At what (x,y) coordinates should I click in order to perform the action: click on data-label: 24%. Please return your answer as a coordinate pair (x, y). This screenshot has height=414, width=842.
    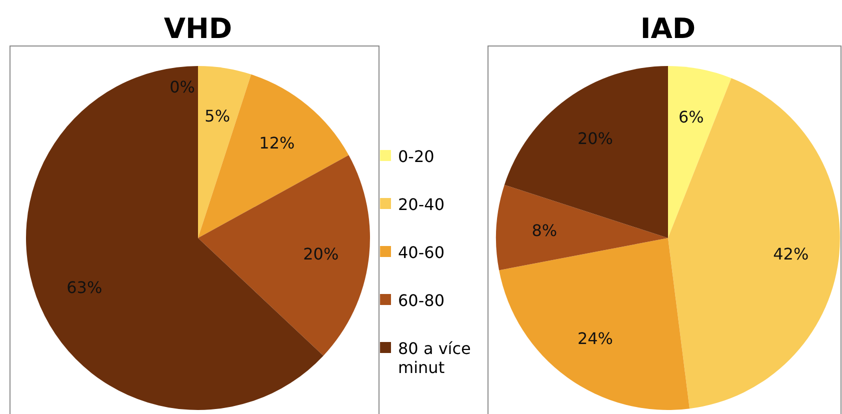
    Looking at the image, I should click on (595, 338).